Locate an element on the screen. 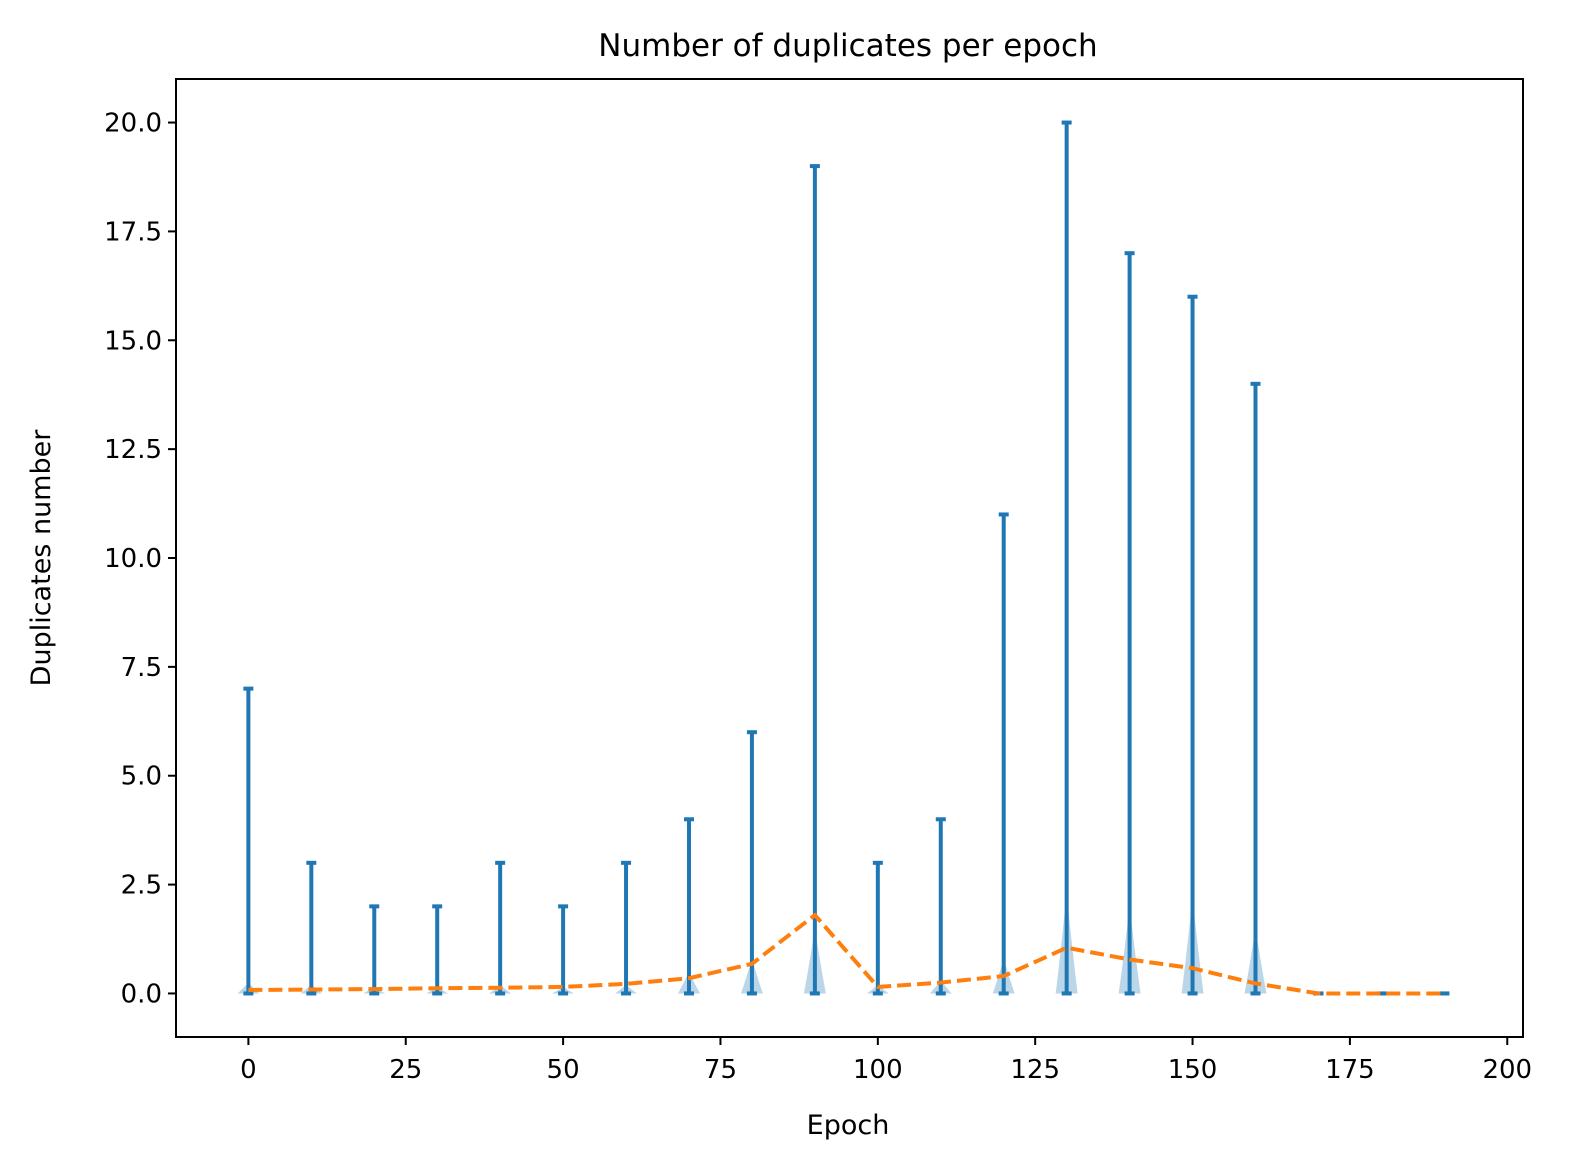 This screenshot has height=1175, width=1573. y-tick-label: 10.0 is located at coordinates (133, 559).